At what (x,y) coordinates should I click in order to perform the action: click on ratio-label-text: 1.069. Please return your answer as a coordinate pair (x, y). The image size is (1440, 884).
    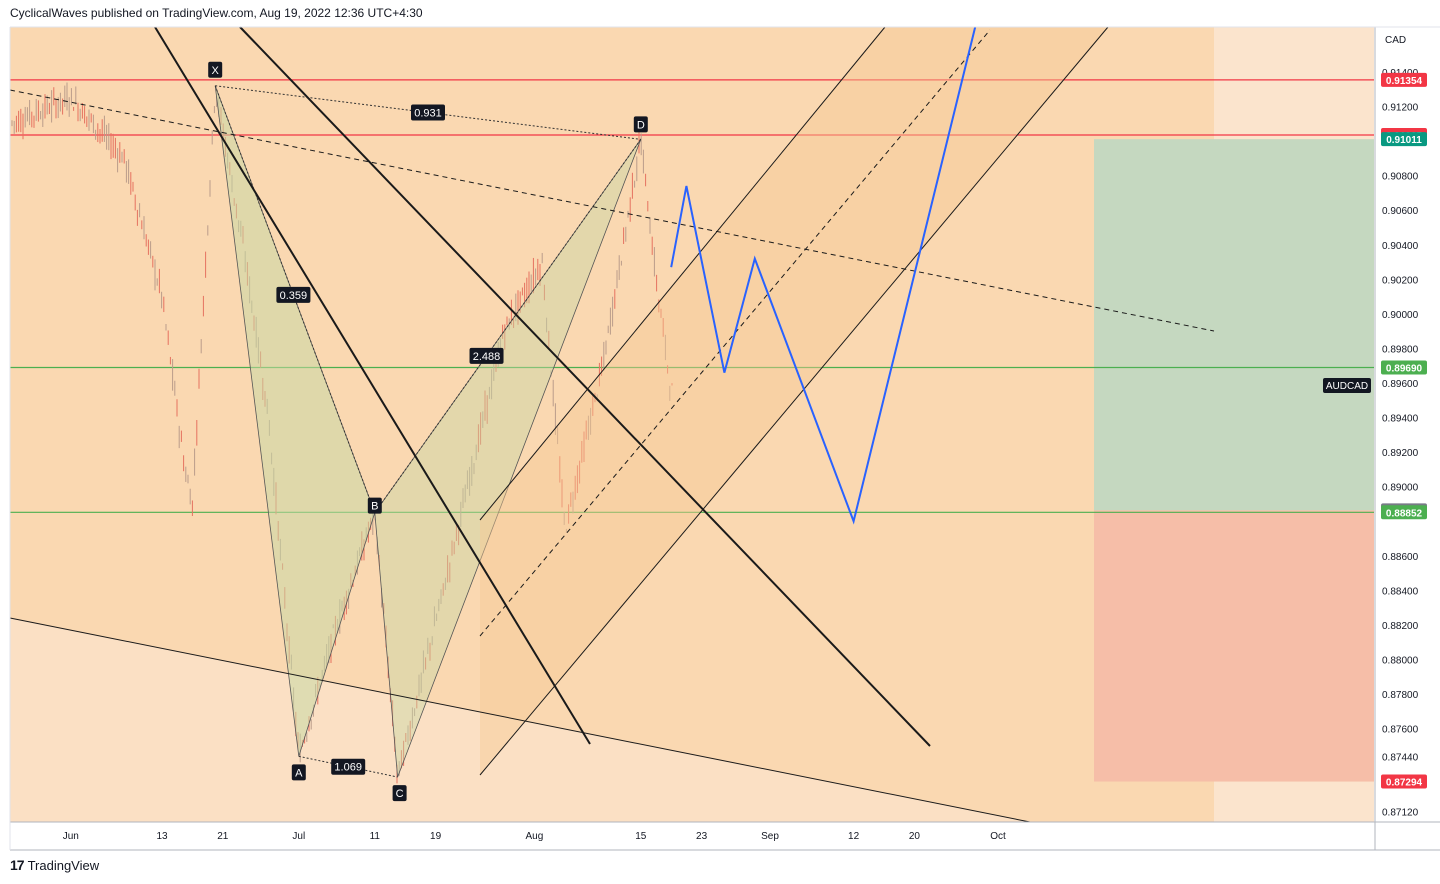
    Looking at the image, I should click on (348, 768).